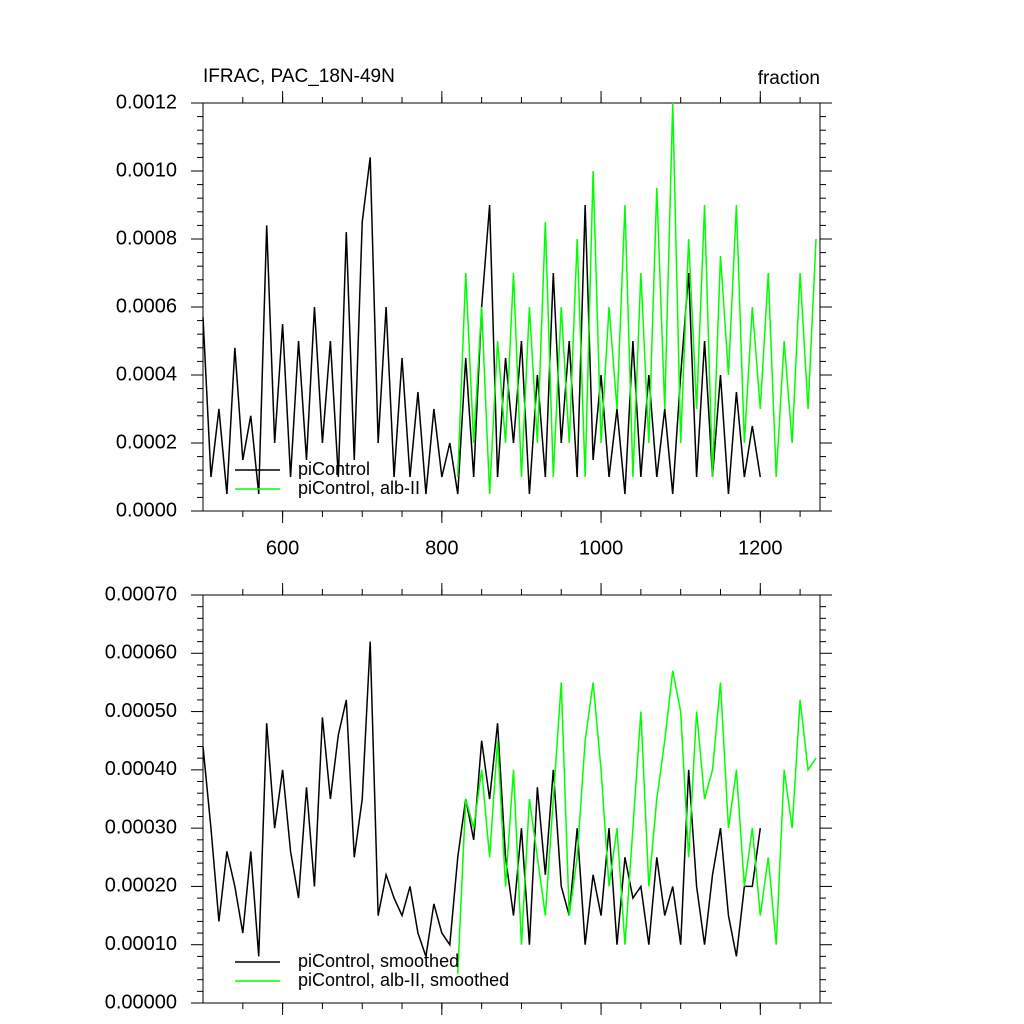 This screenshot has height=1024, width=1024. What do you see at coordinates (299, 76) in the screenshot?
I see `chart-title: IFRAC, PAC_18N-49N` at bounding box center [299, 76].